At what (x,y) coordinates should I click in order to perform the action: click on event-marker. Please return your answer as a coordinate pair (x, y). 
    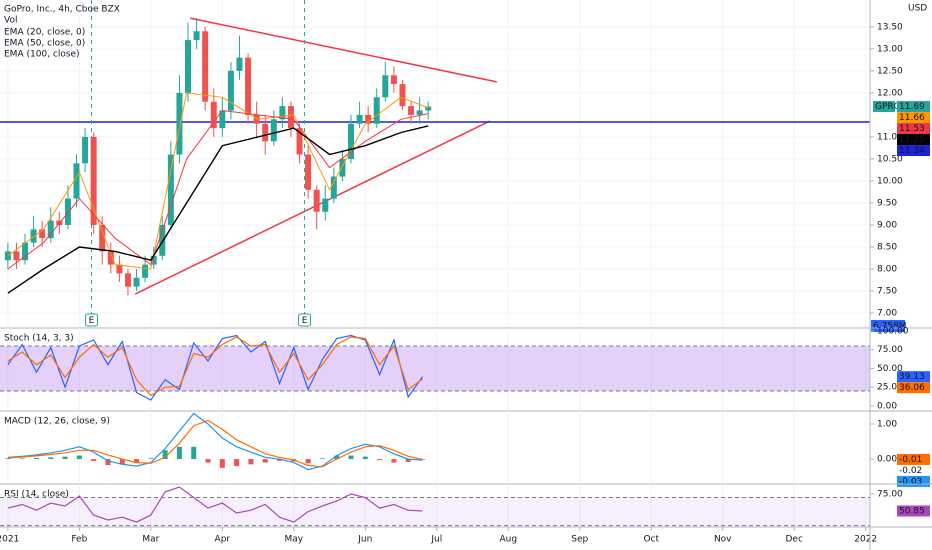
    Looking at the image, I should click on (305, 320).